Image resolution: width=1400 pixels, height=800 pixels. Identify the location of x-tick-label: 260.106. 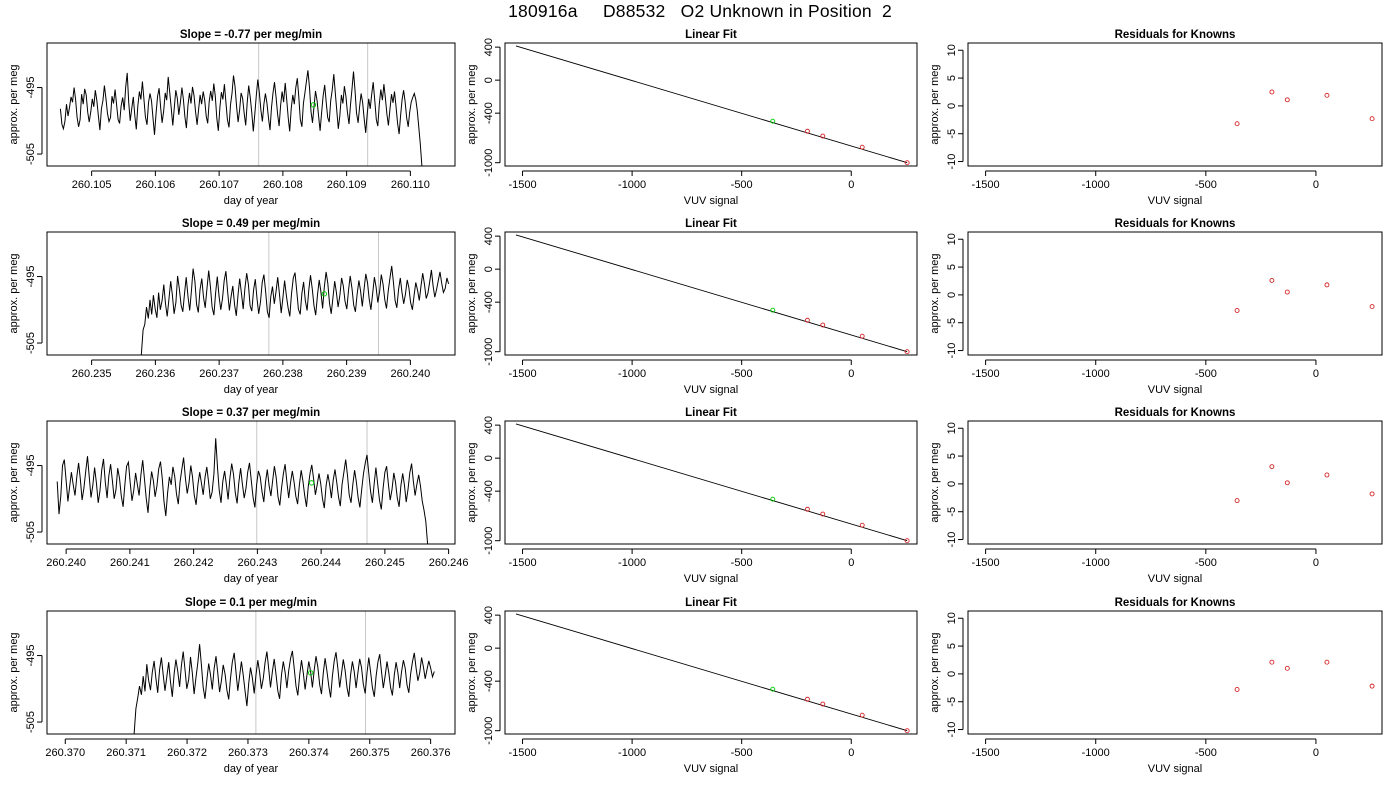
(155, 185).